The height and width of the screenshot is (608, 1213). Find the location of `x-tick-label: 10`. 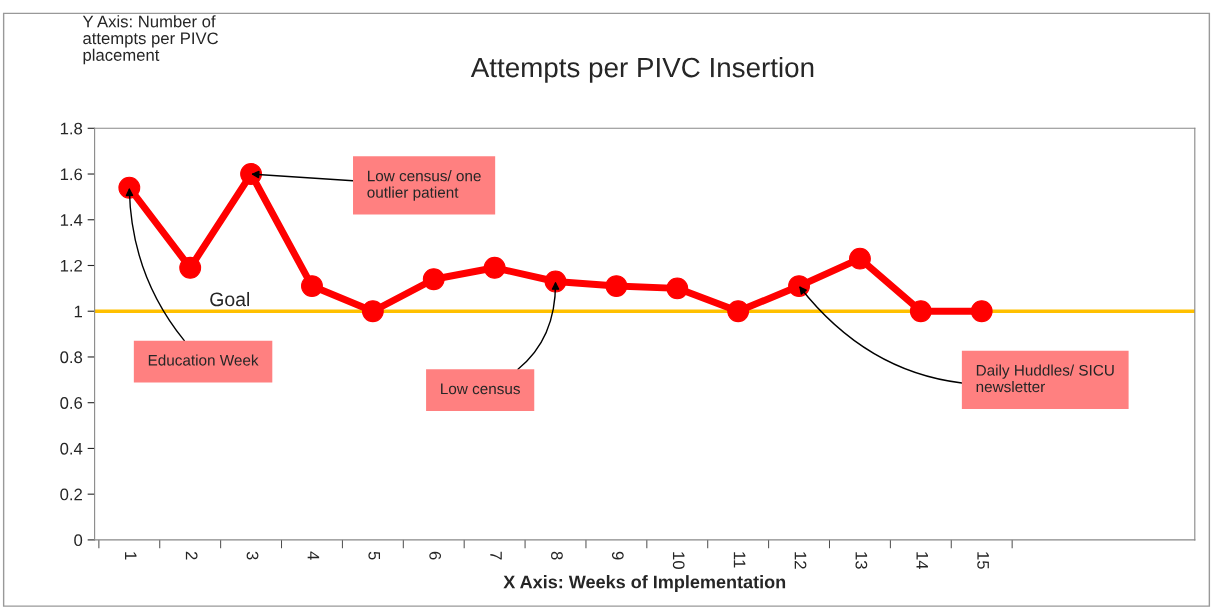

x-tick-label: 10 is located at coordinates (678, 560).